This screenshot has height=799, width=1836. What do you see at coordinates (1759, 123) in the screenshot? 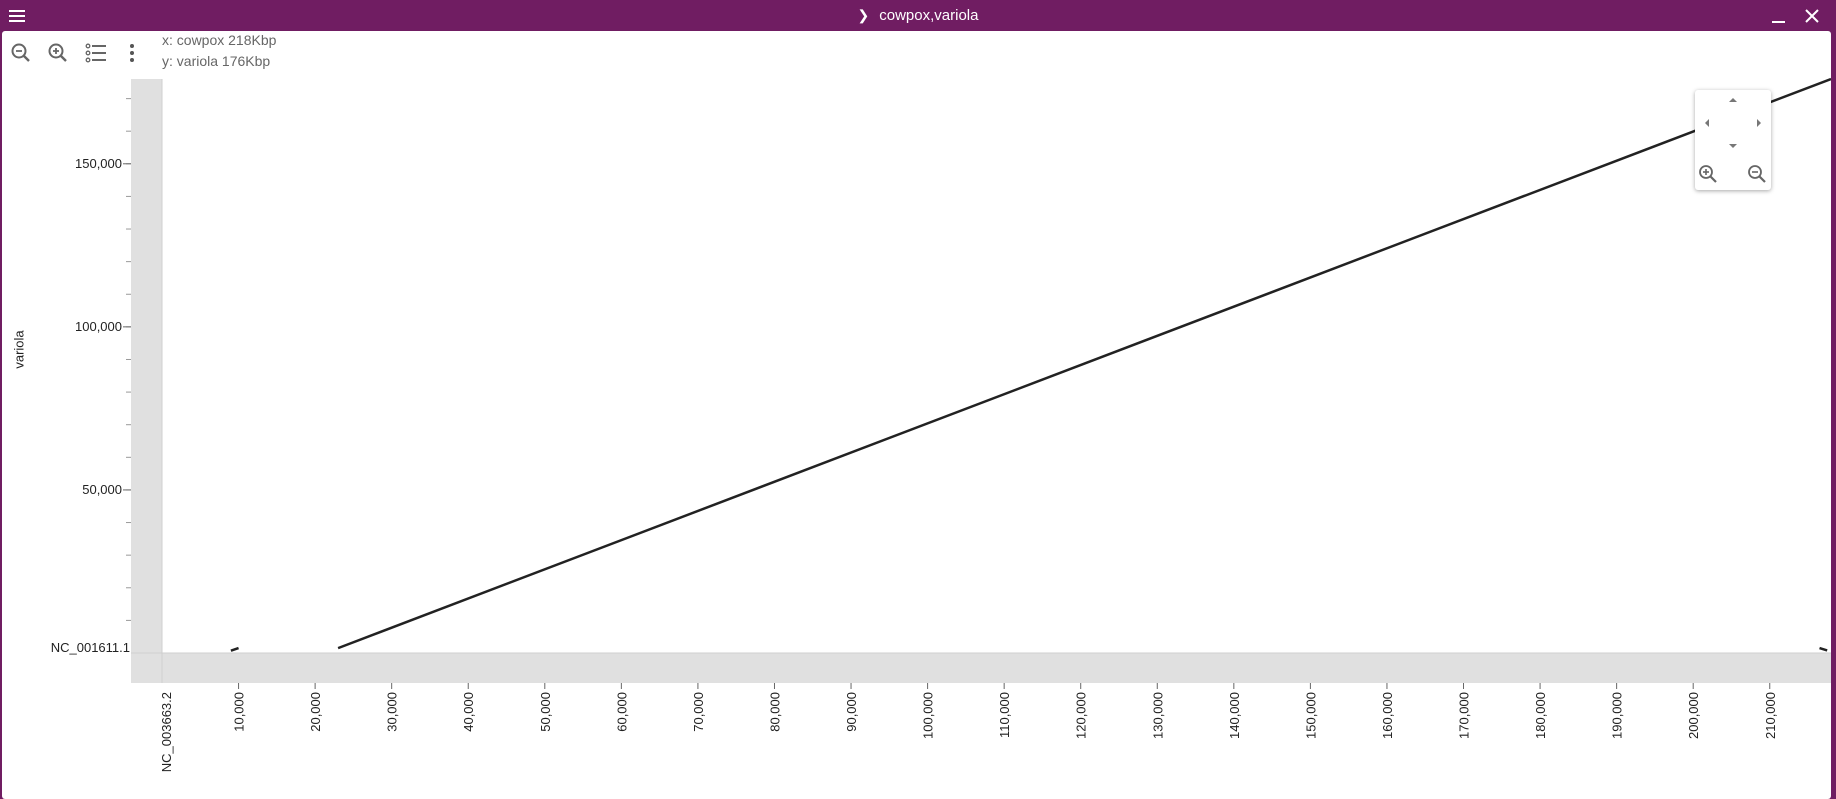
I see `pan-right-icon` at bounding box center [1759, 123].